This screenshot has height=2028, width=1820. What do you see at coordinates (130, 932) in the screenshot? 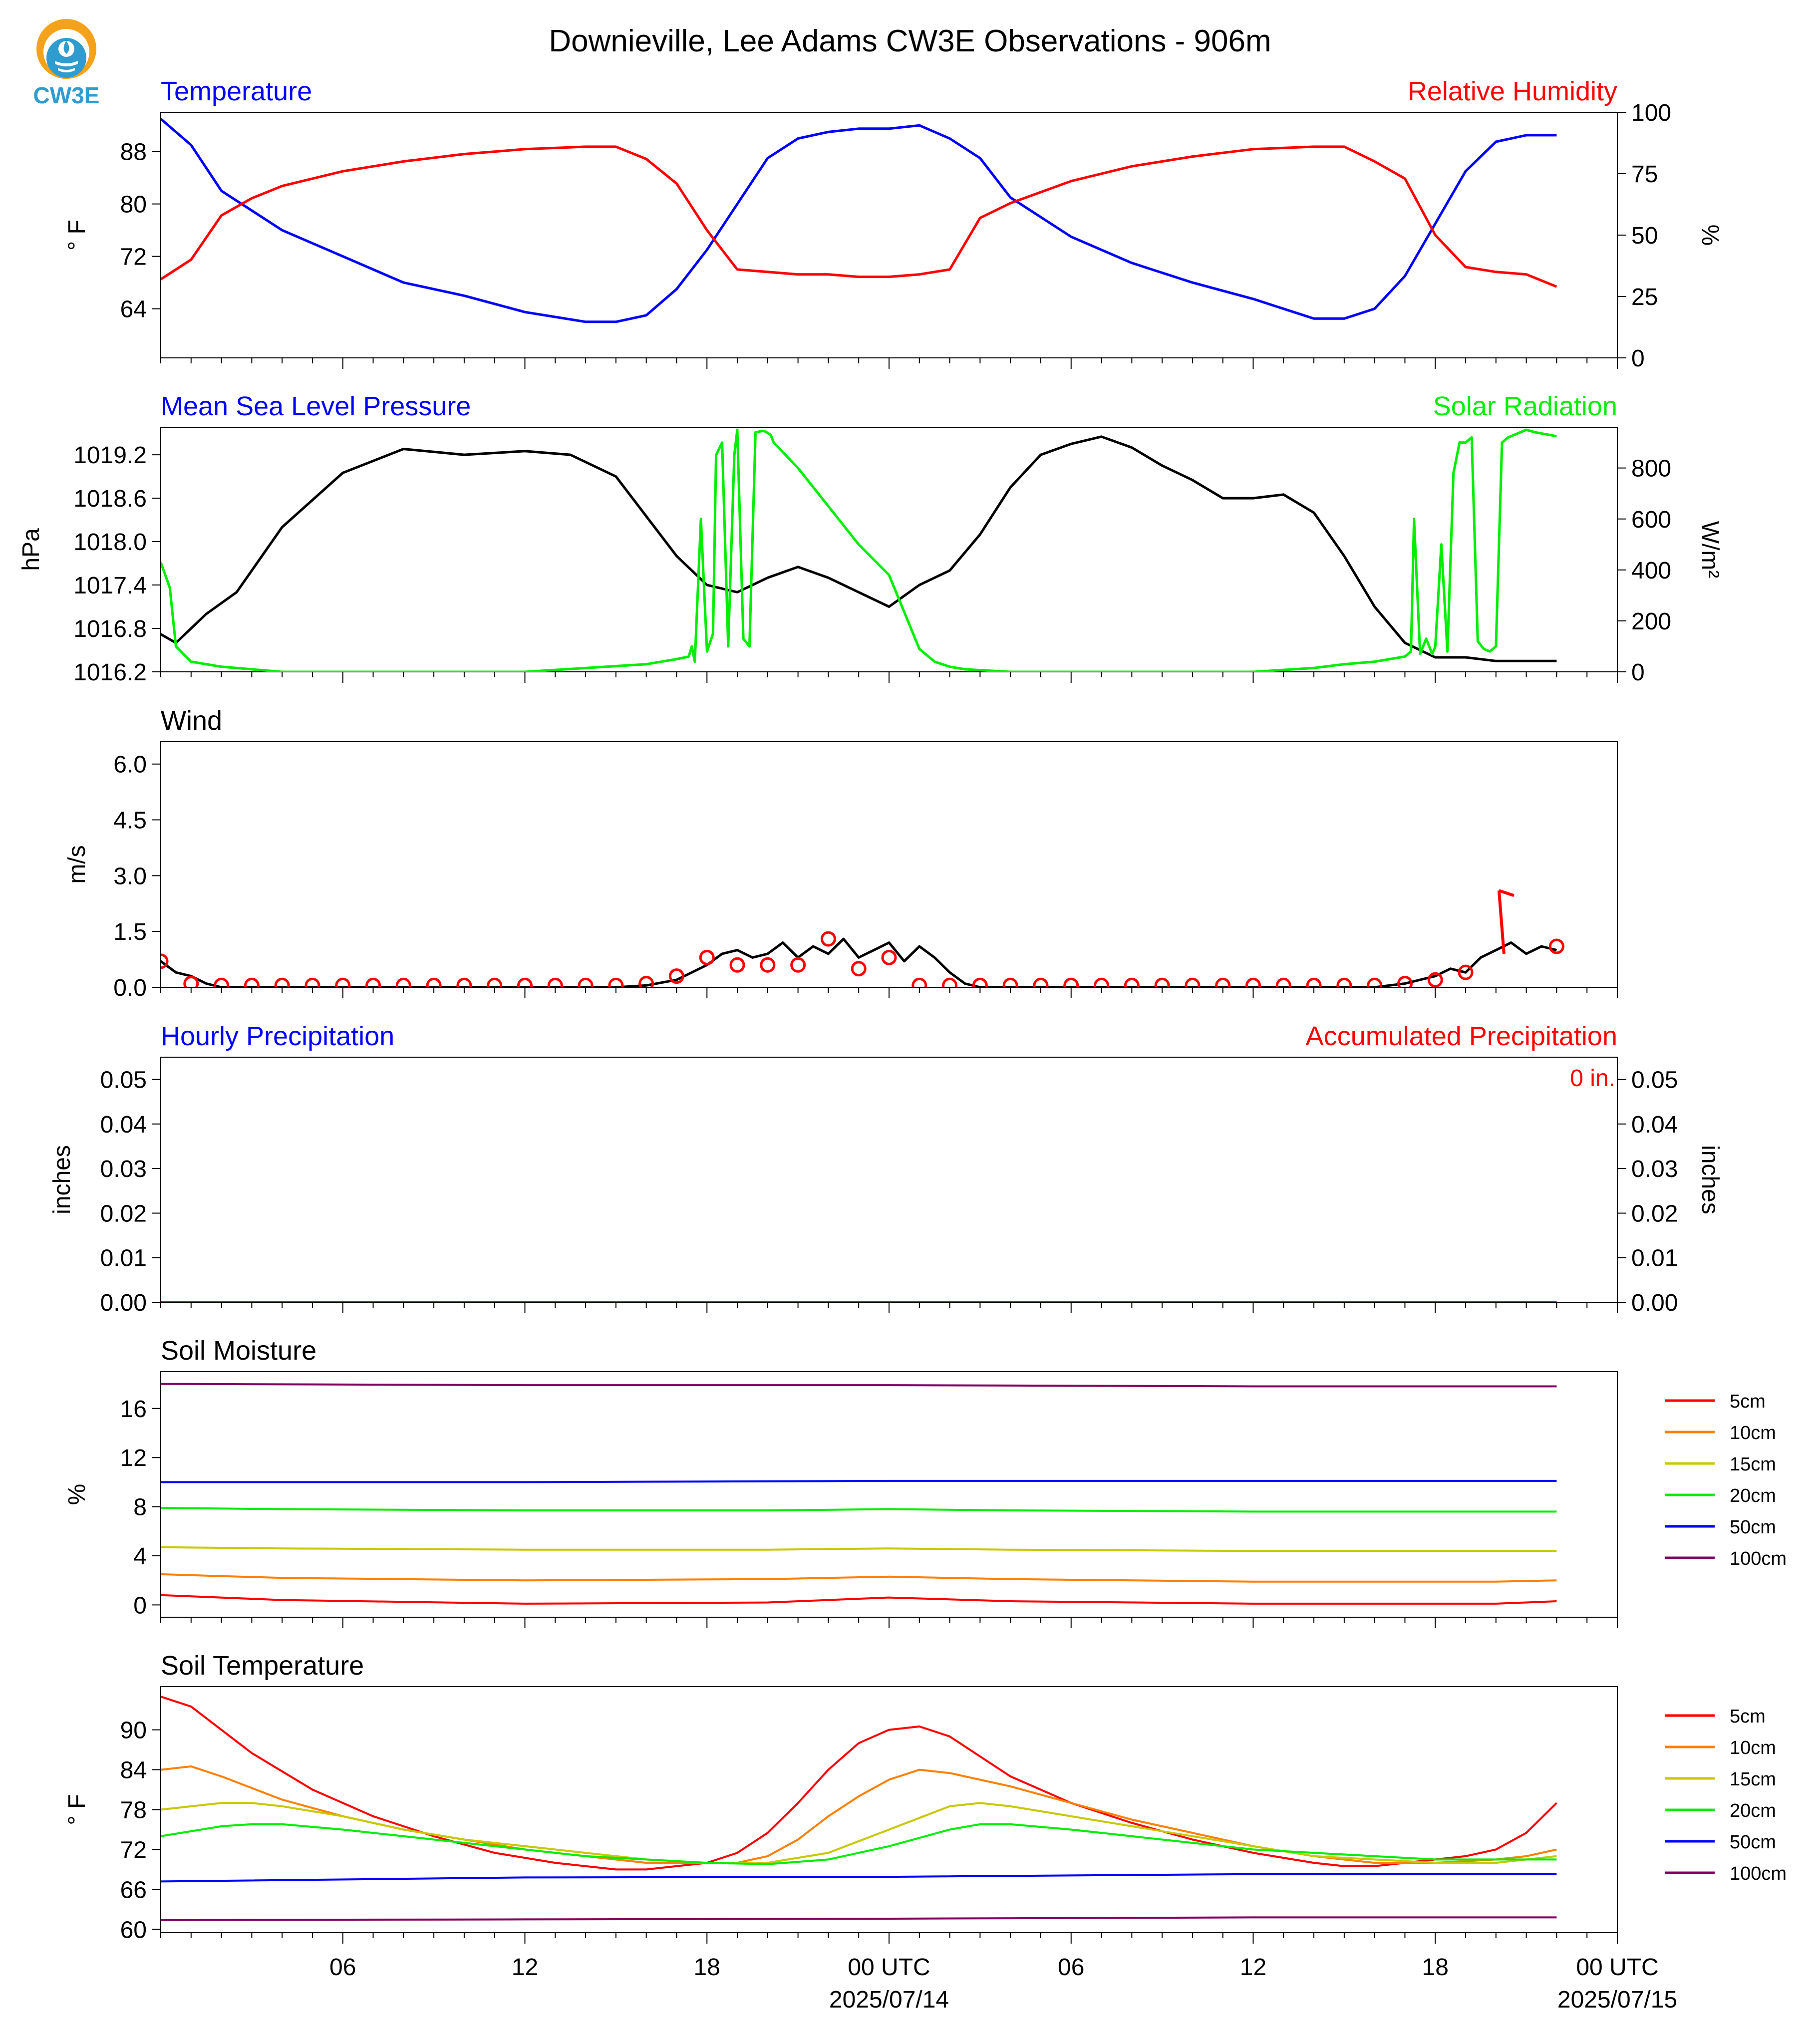
I see `y-tick-label-left: 1.5` at bounding box center [130, 932].